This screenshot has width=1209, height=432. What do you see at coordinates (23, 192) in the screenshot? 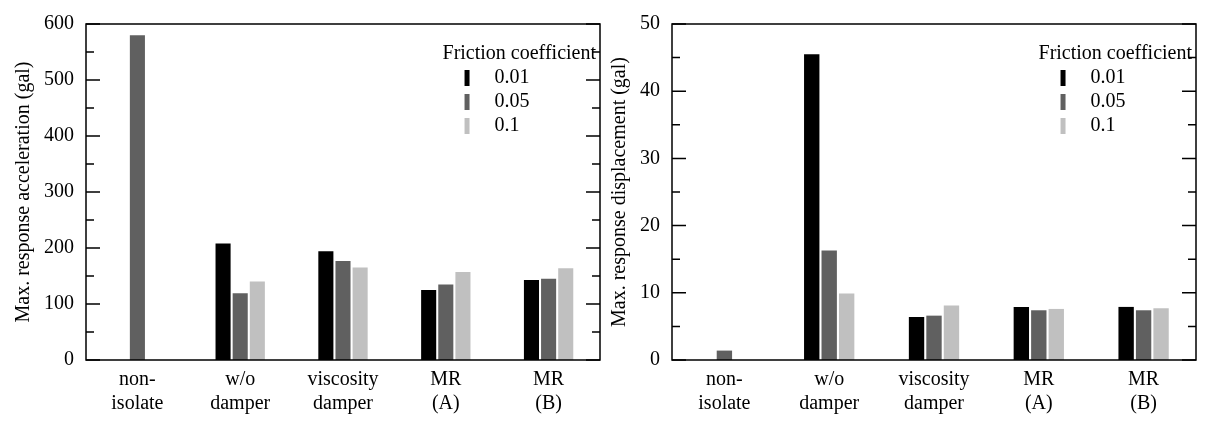
I see `y-axis-title: Max. response acceleration (gal)` at bounding box center [23, 192].